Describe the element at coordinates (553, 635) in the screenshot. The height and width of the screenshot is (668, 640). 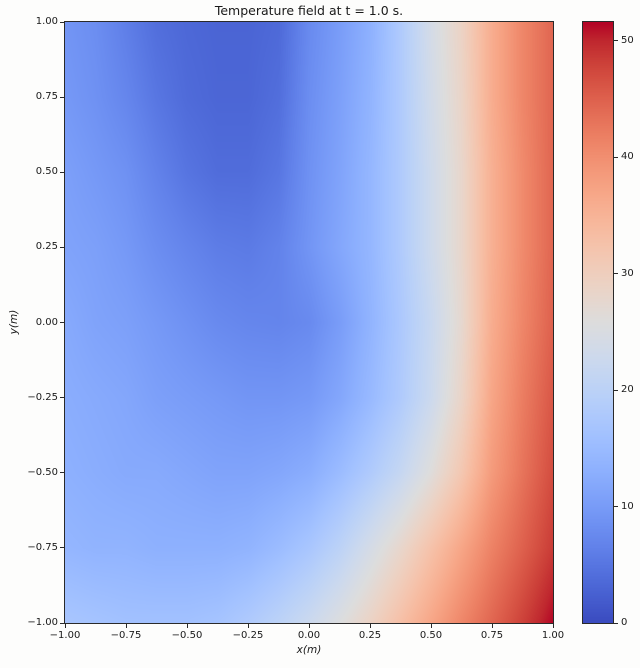
I see `x-tick-label: 1.00` at that location.